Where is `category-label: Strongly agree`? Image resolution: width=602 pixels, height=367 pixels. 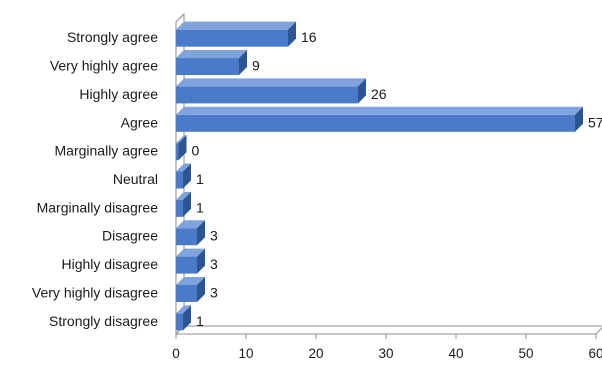
category-label: Strongly agree is located at coordinates (112, 37).